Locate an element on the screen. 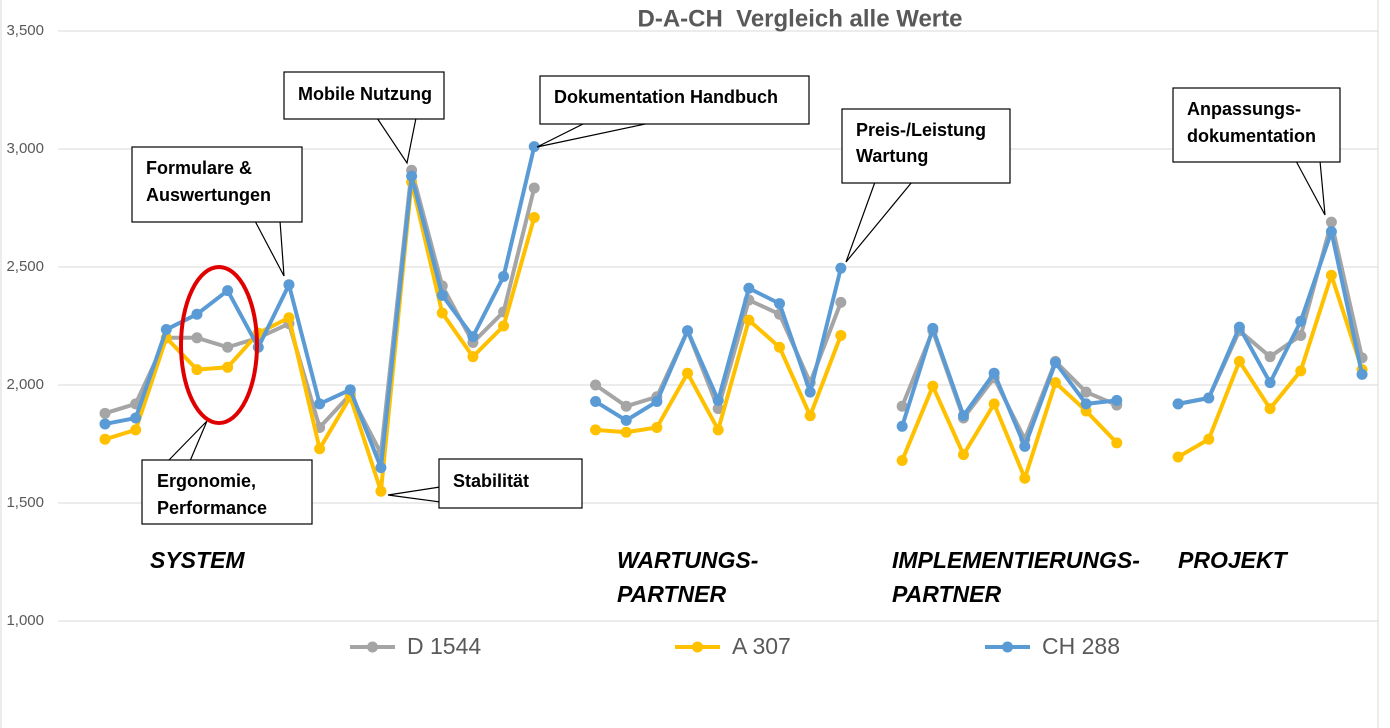  y-tick-label: 2,000 is located at coordinates (25, 384).